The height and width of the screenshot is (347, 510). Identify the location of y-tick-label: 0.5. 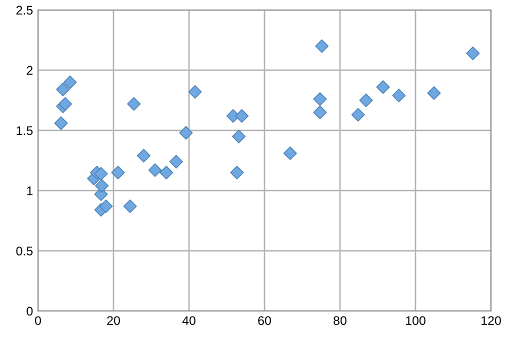
(24, 251).